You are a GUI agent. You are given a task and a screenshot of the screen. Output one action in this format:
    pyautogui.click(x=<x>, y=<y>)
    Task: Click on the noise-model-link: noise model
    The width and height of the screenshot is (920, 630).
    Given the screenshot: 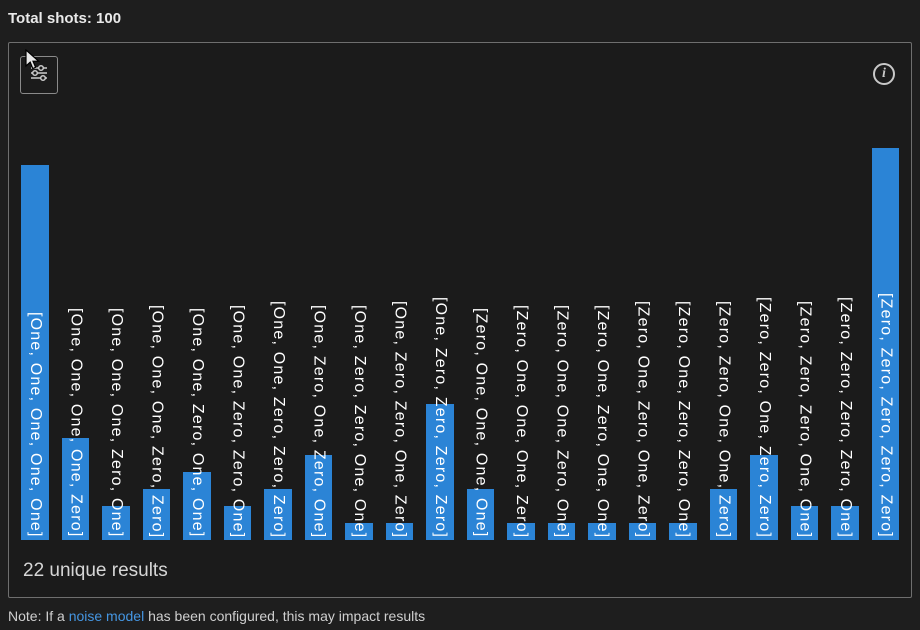 What is the action you would take?
    pyautogui.click(x=106, y=616)
    